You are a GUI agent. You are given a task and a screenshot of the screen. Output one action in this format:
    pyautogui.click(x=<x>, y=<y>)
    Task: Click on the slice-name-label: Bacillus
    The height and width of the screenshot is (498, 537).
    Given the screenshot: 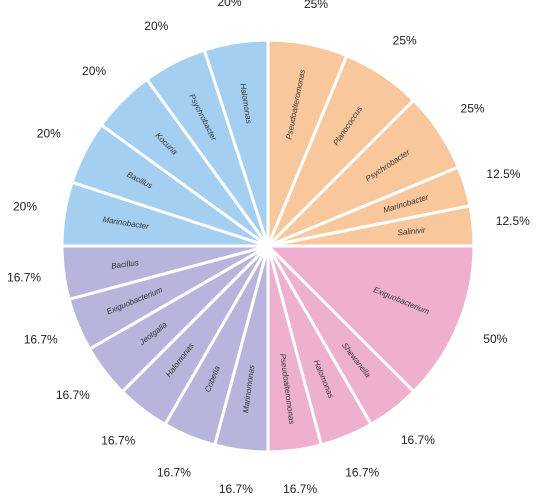 What is the action you would take?
    pyautogui.click(x=125, y=264)
    